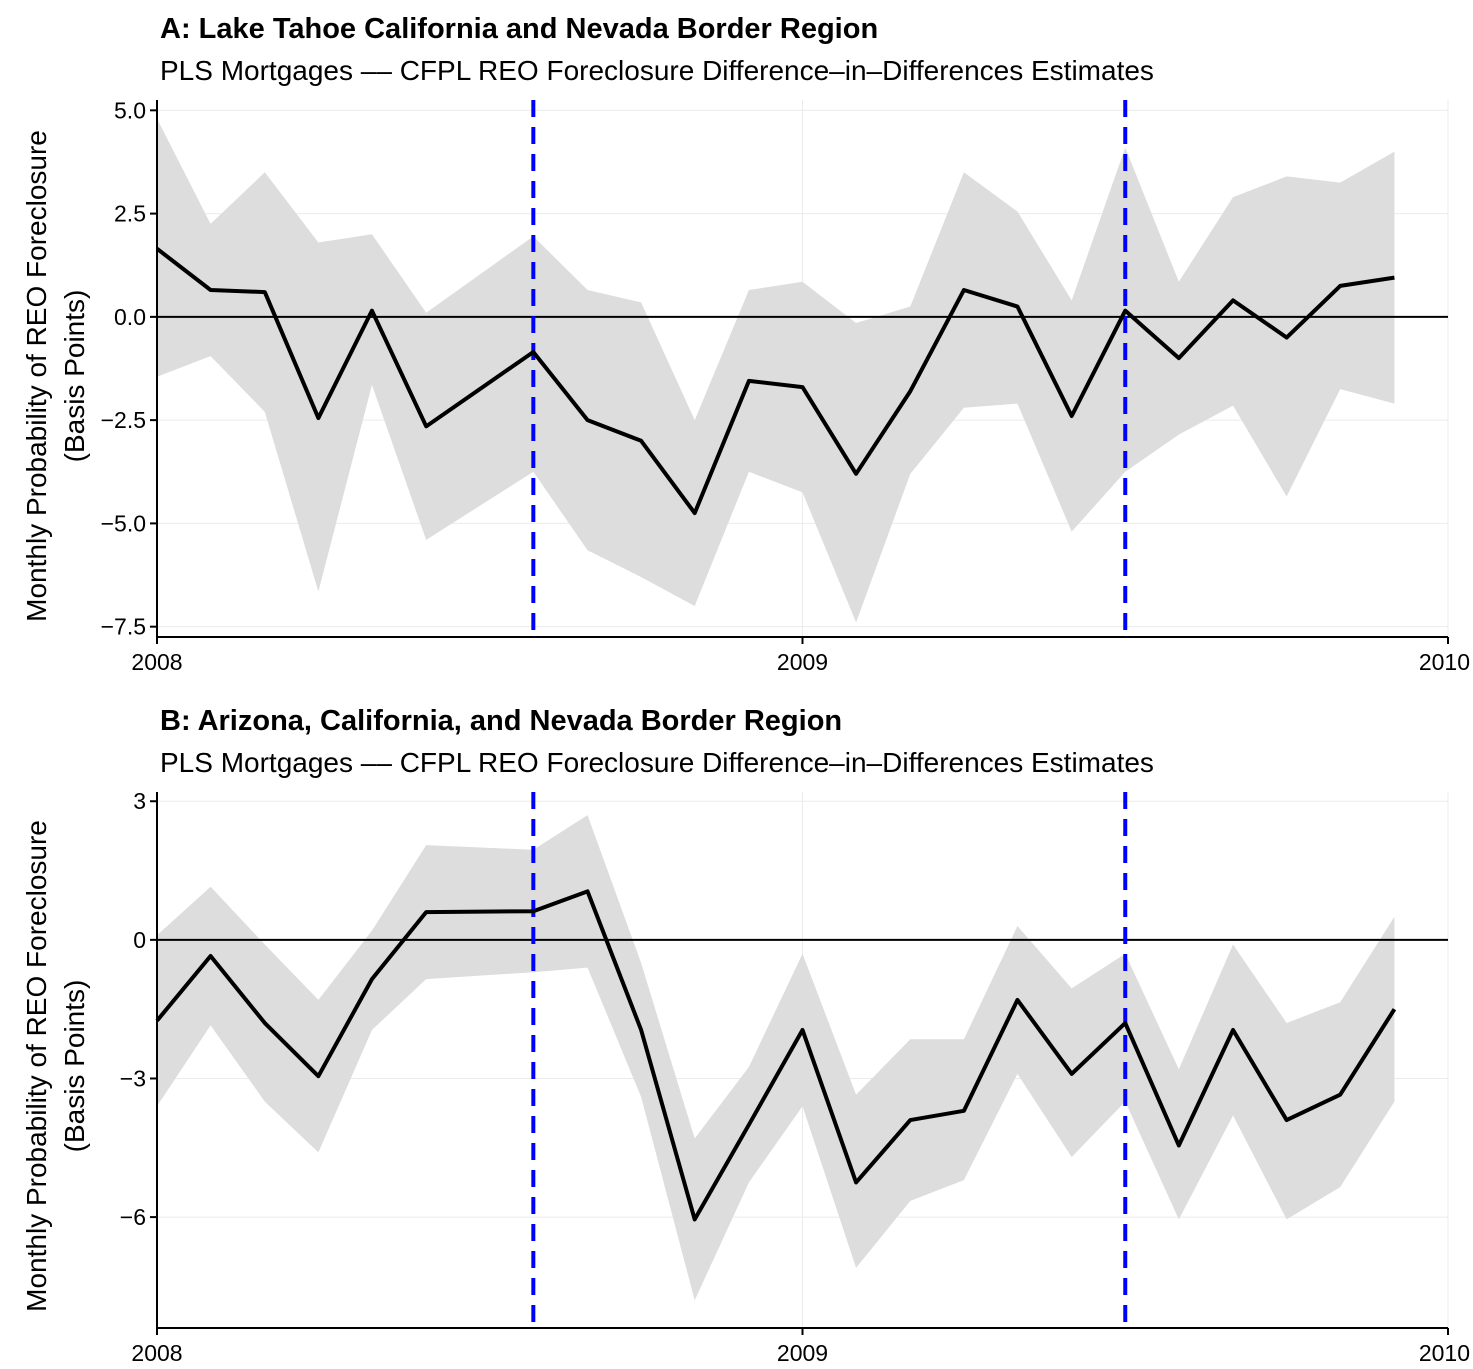  I want to click on panel-a-y-tick-label-1: 2.5, so click(130, 214).